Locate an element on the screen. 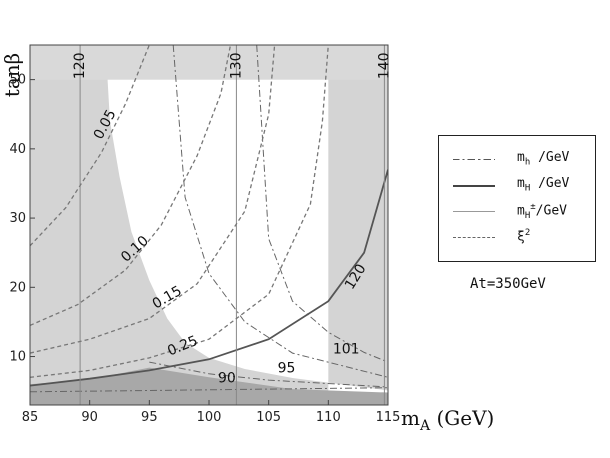 The height and width of the screenshot is (458, 610). y-tick-label-50: 50 is located at coordinates (17, 80).